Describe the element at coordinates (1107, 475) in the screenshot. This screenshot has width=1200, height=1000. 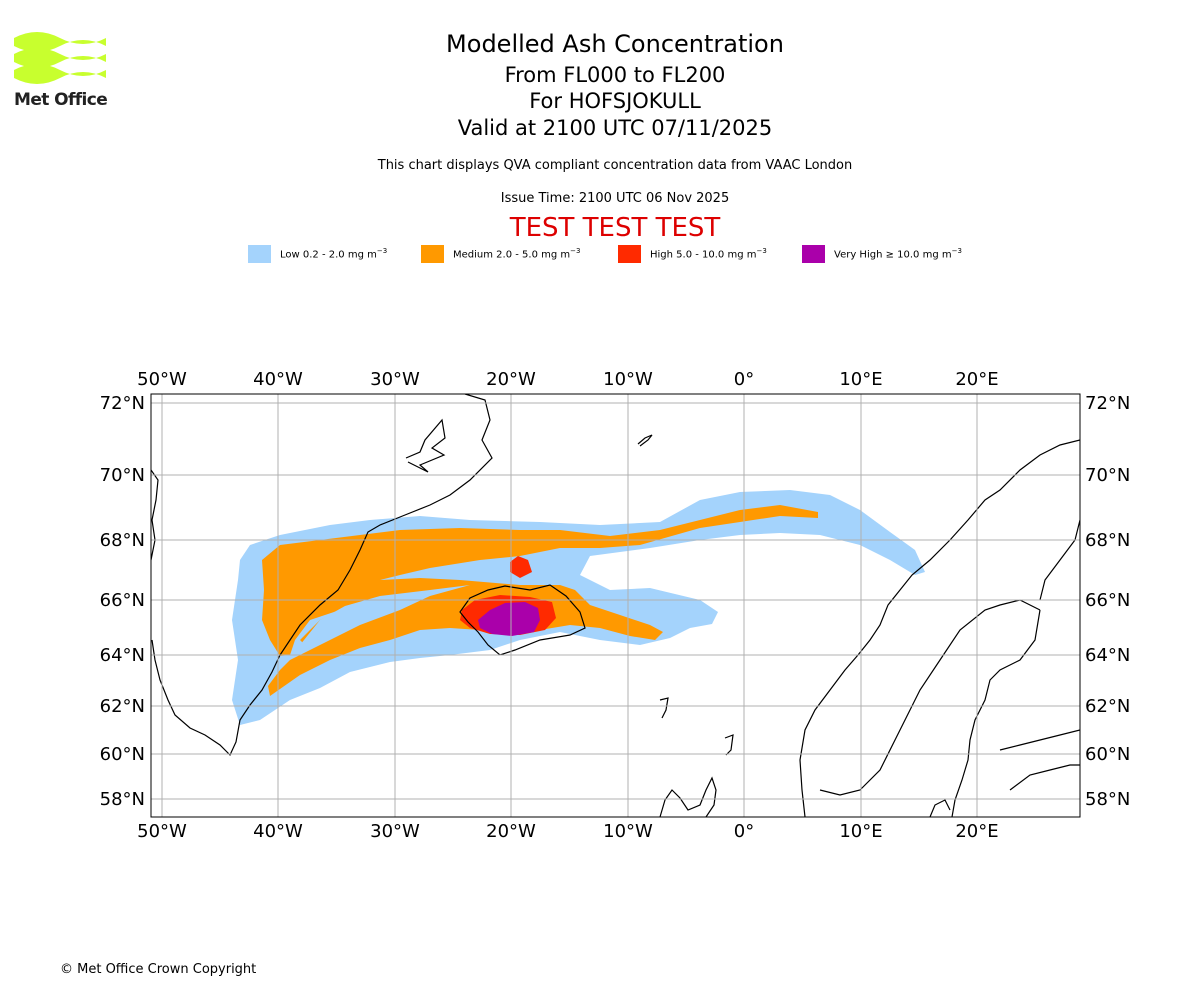
I see `lat-label-right: 70°N` at that location.